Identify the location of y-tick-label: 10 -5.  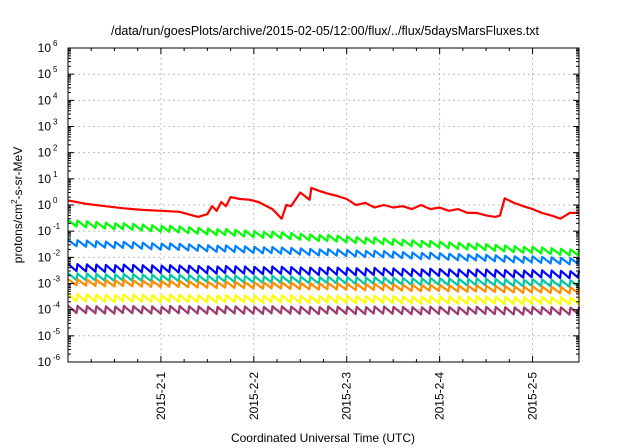
(49, 335).